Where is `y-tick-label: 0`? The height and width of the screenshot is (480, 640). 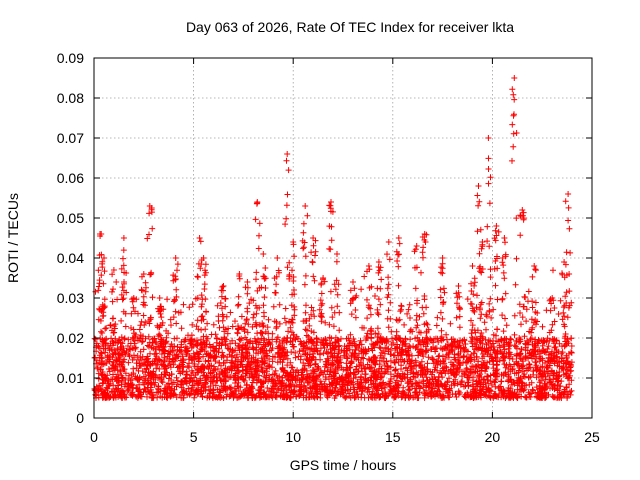
y-tick-label: 0 is located at coordinates (80, 418).